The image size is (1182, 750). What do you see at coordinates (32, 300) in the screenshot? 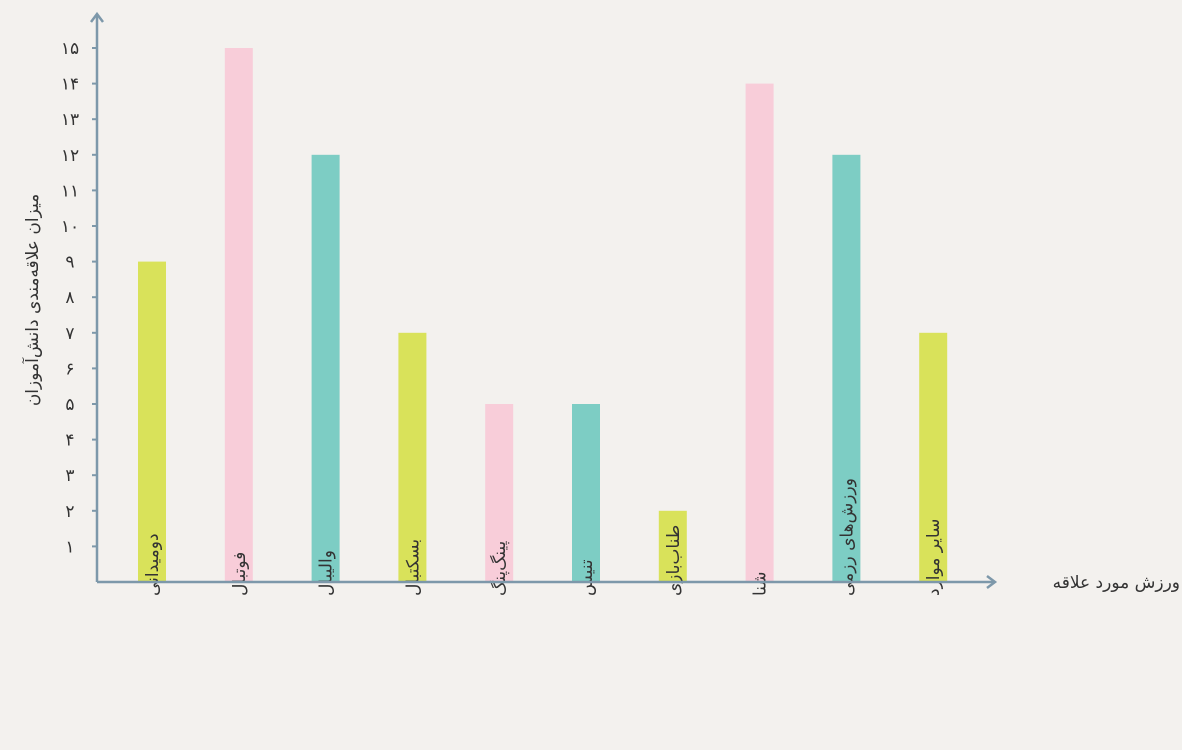
I see `y-axis-title: میزان علاقه‌مندی دانش‌آموزان` at bounding box center [32, 300].